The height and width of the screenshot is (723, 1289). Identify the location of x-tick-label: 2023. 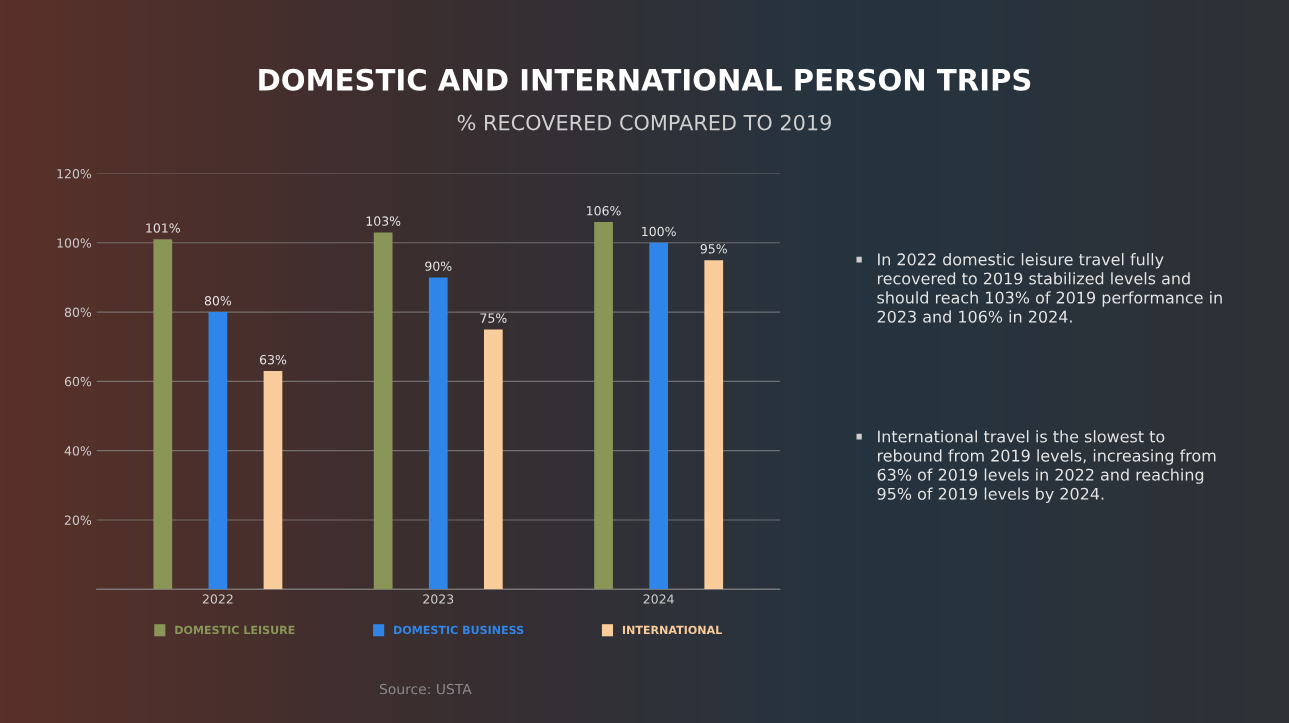
(438, 599).